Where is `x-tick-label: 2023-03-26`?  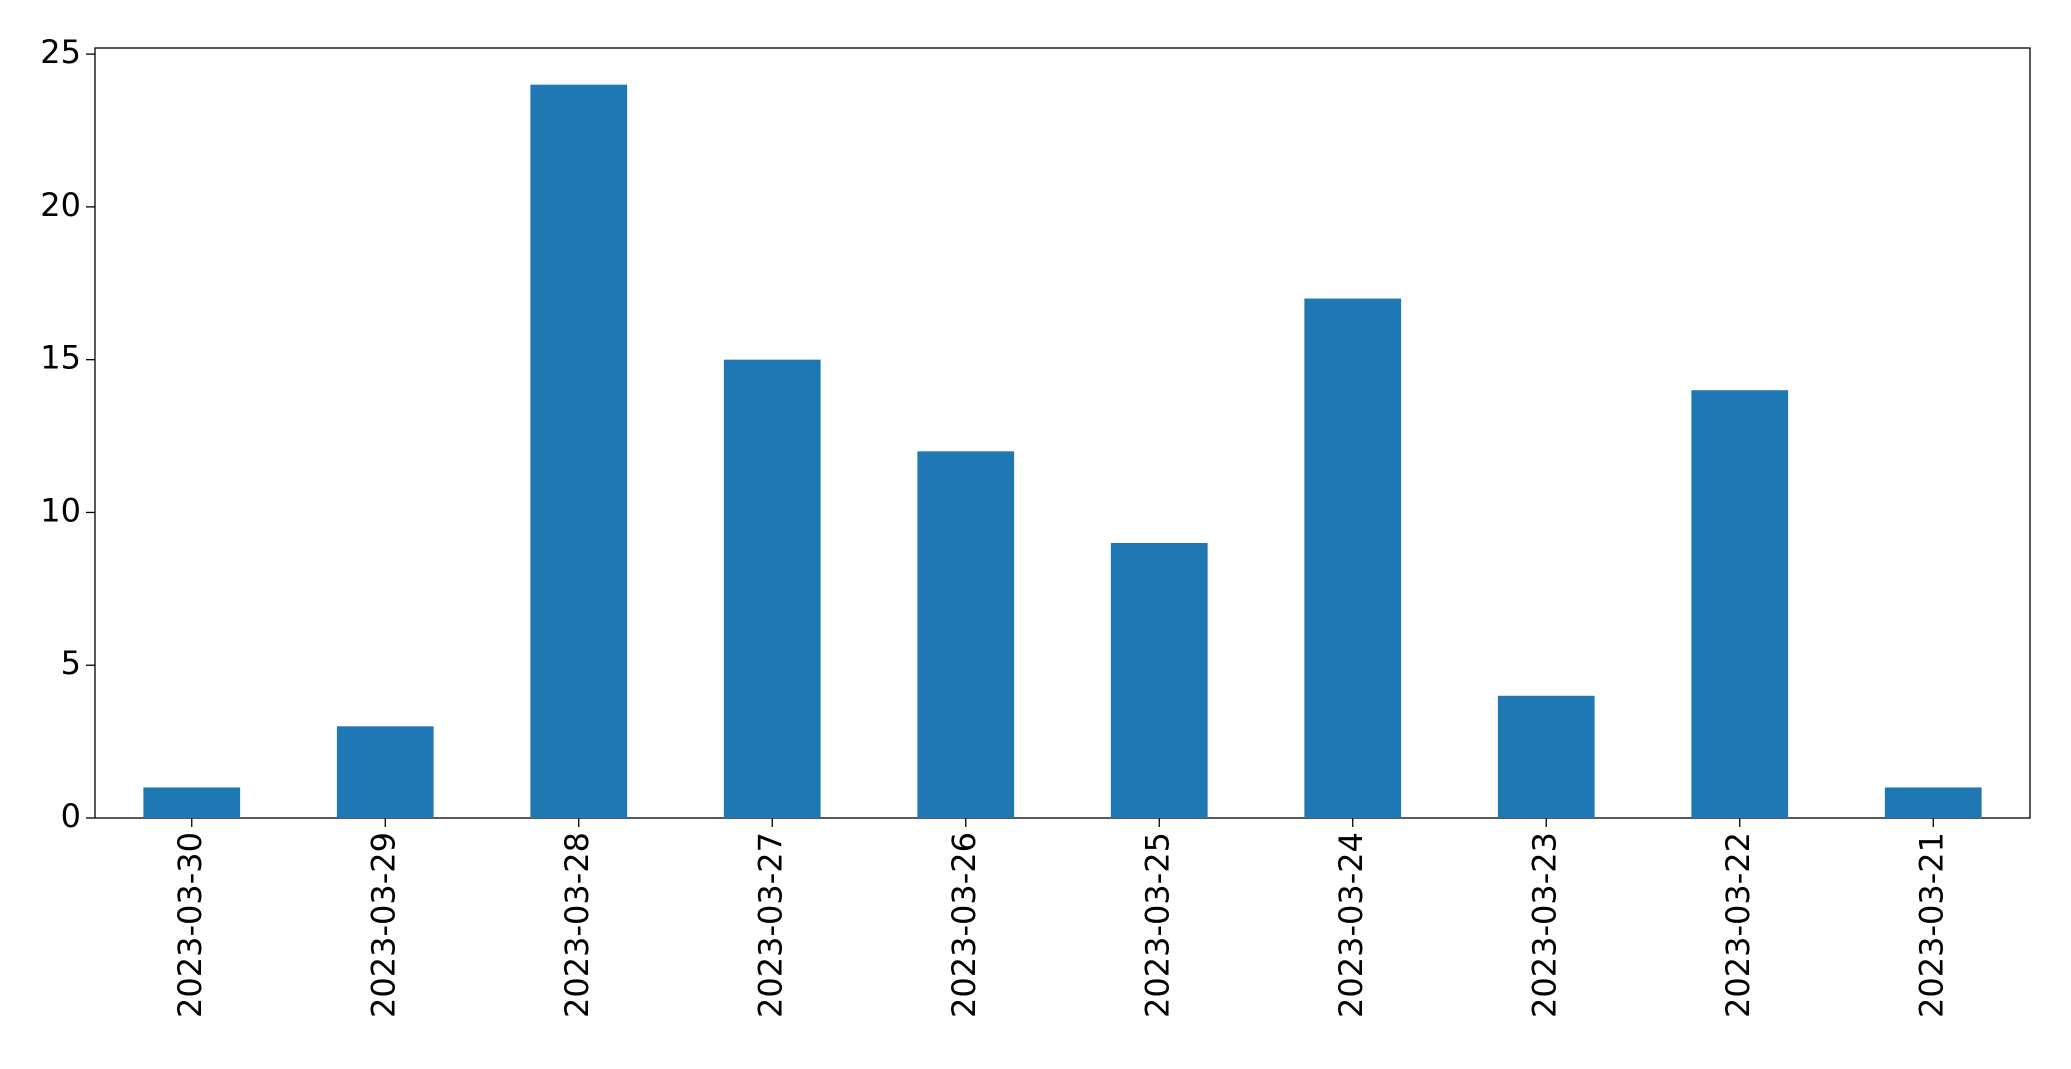
x-tick-label: 2023-03-26 is located at coordinates (964, 925).